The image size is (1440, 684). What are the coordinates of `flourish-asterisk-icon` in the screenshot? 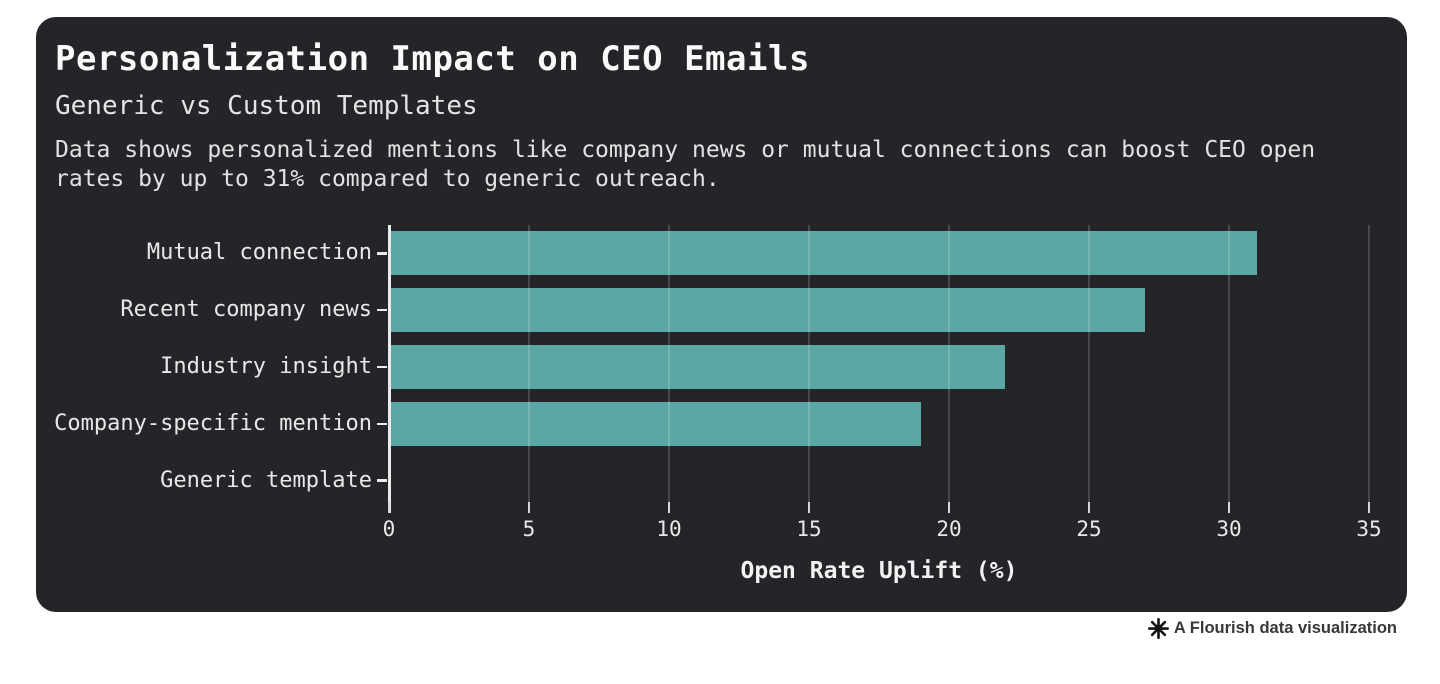 It's located at (1158, 628).